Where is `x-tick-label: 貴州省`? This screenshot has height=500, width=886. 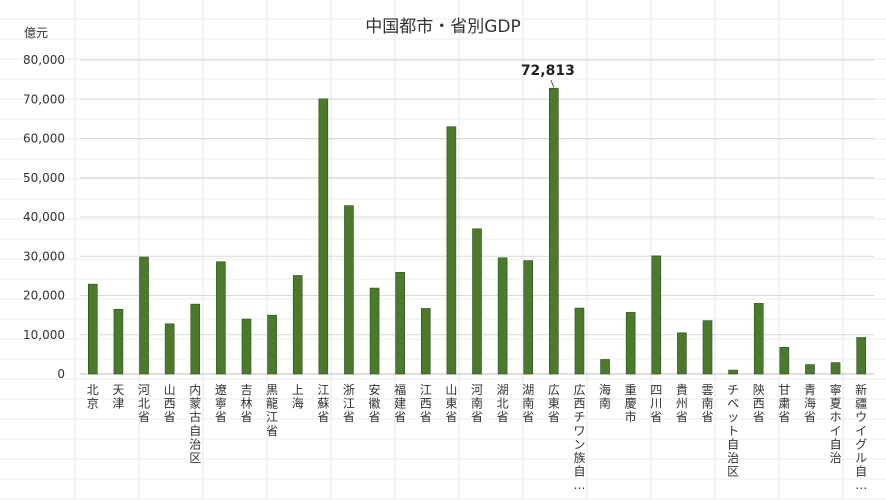
x-tick-label: 貴州省 is located at coordinates (682, 403).